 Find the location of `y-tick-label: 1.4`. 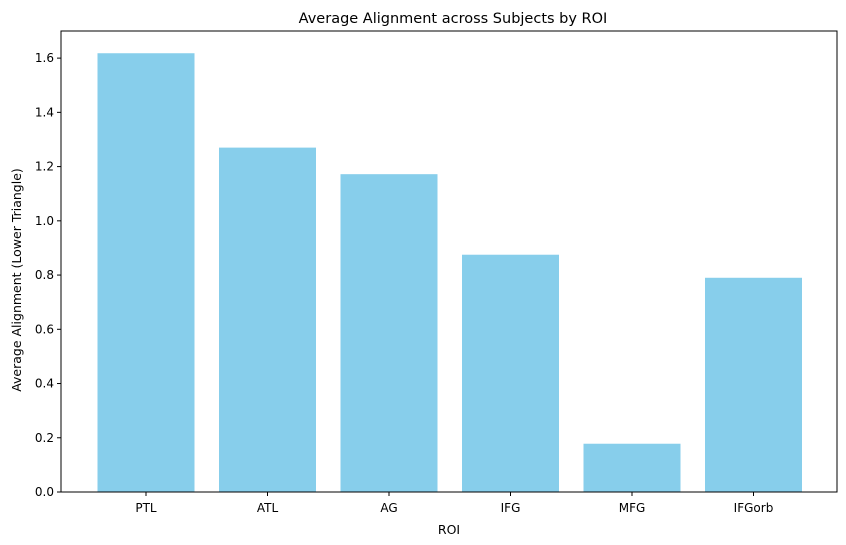

y-tick-label: 1.4 is located at coordinates (44, 112).